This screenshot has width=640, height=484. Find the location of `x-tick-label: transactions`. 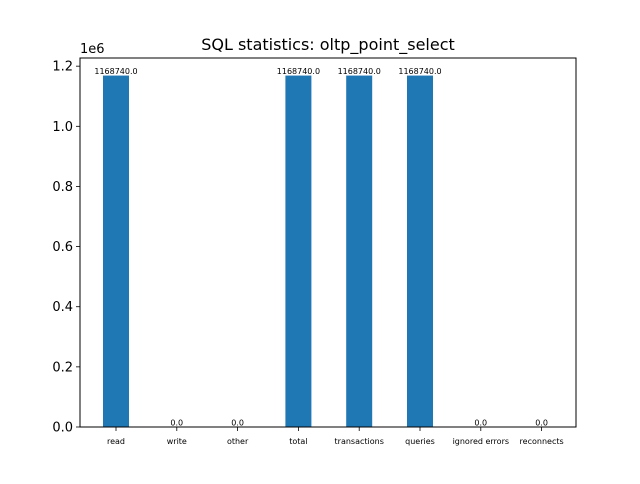

x-tick-label: transactions is located at coordinates (359, 441).